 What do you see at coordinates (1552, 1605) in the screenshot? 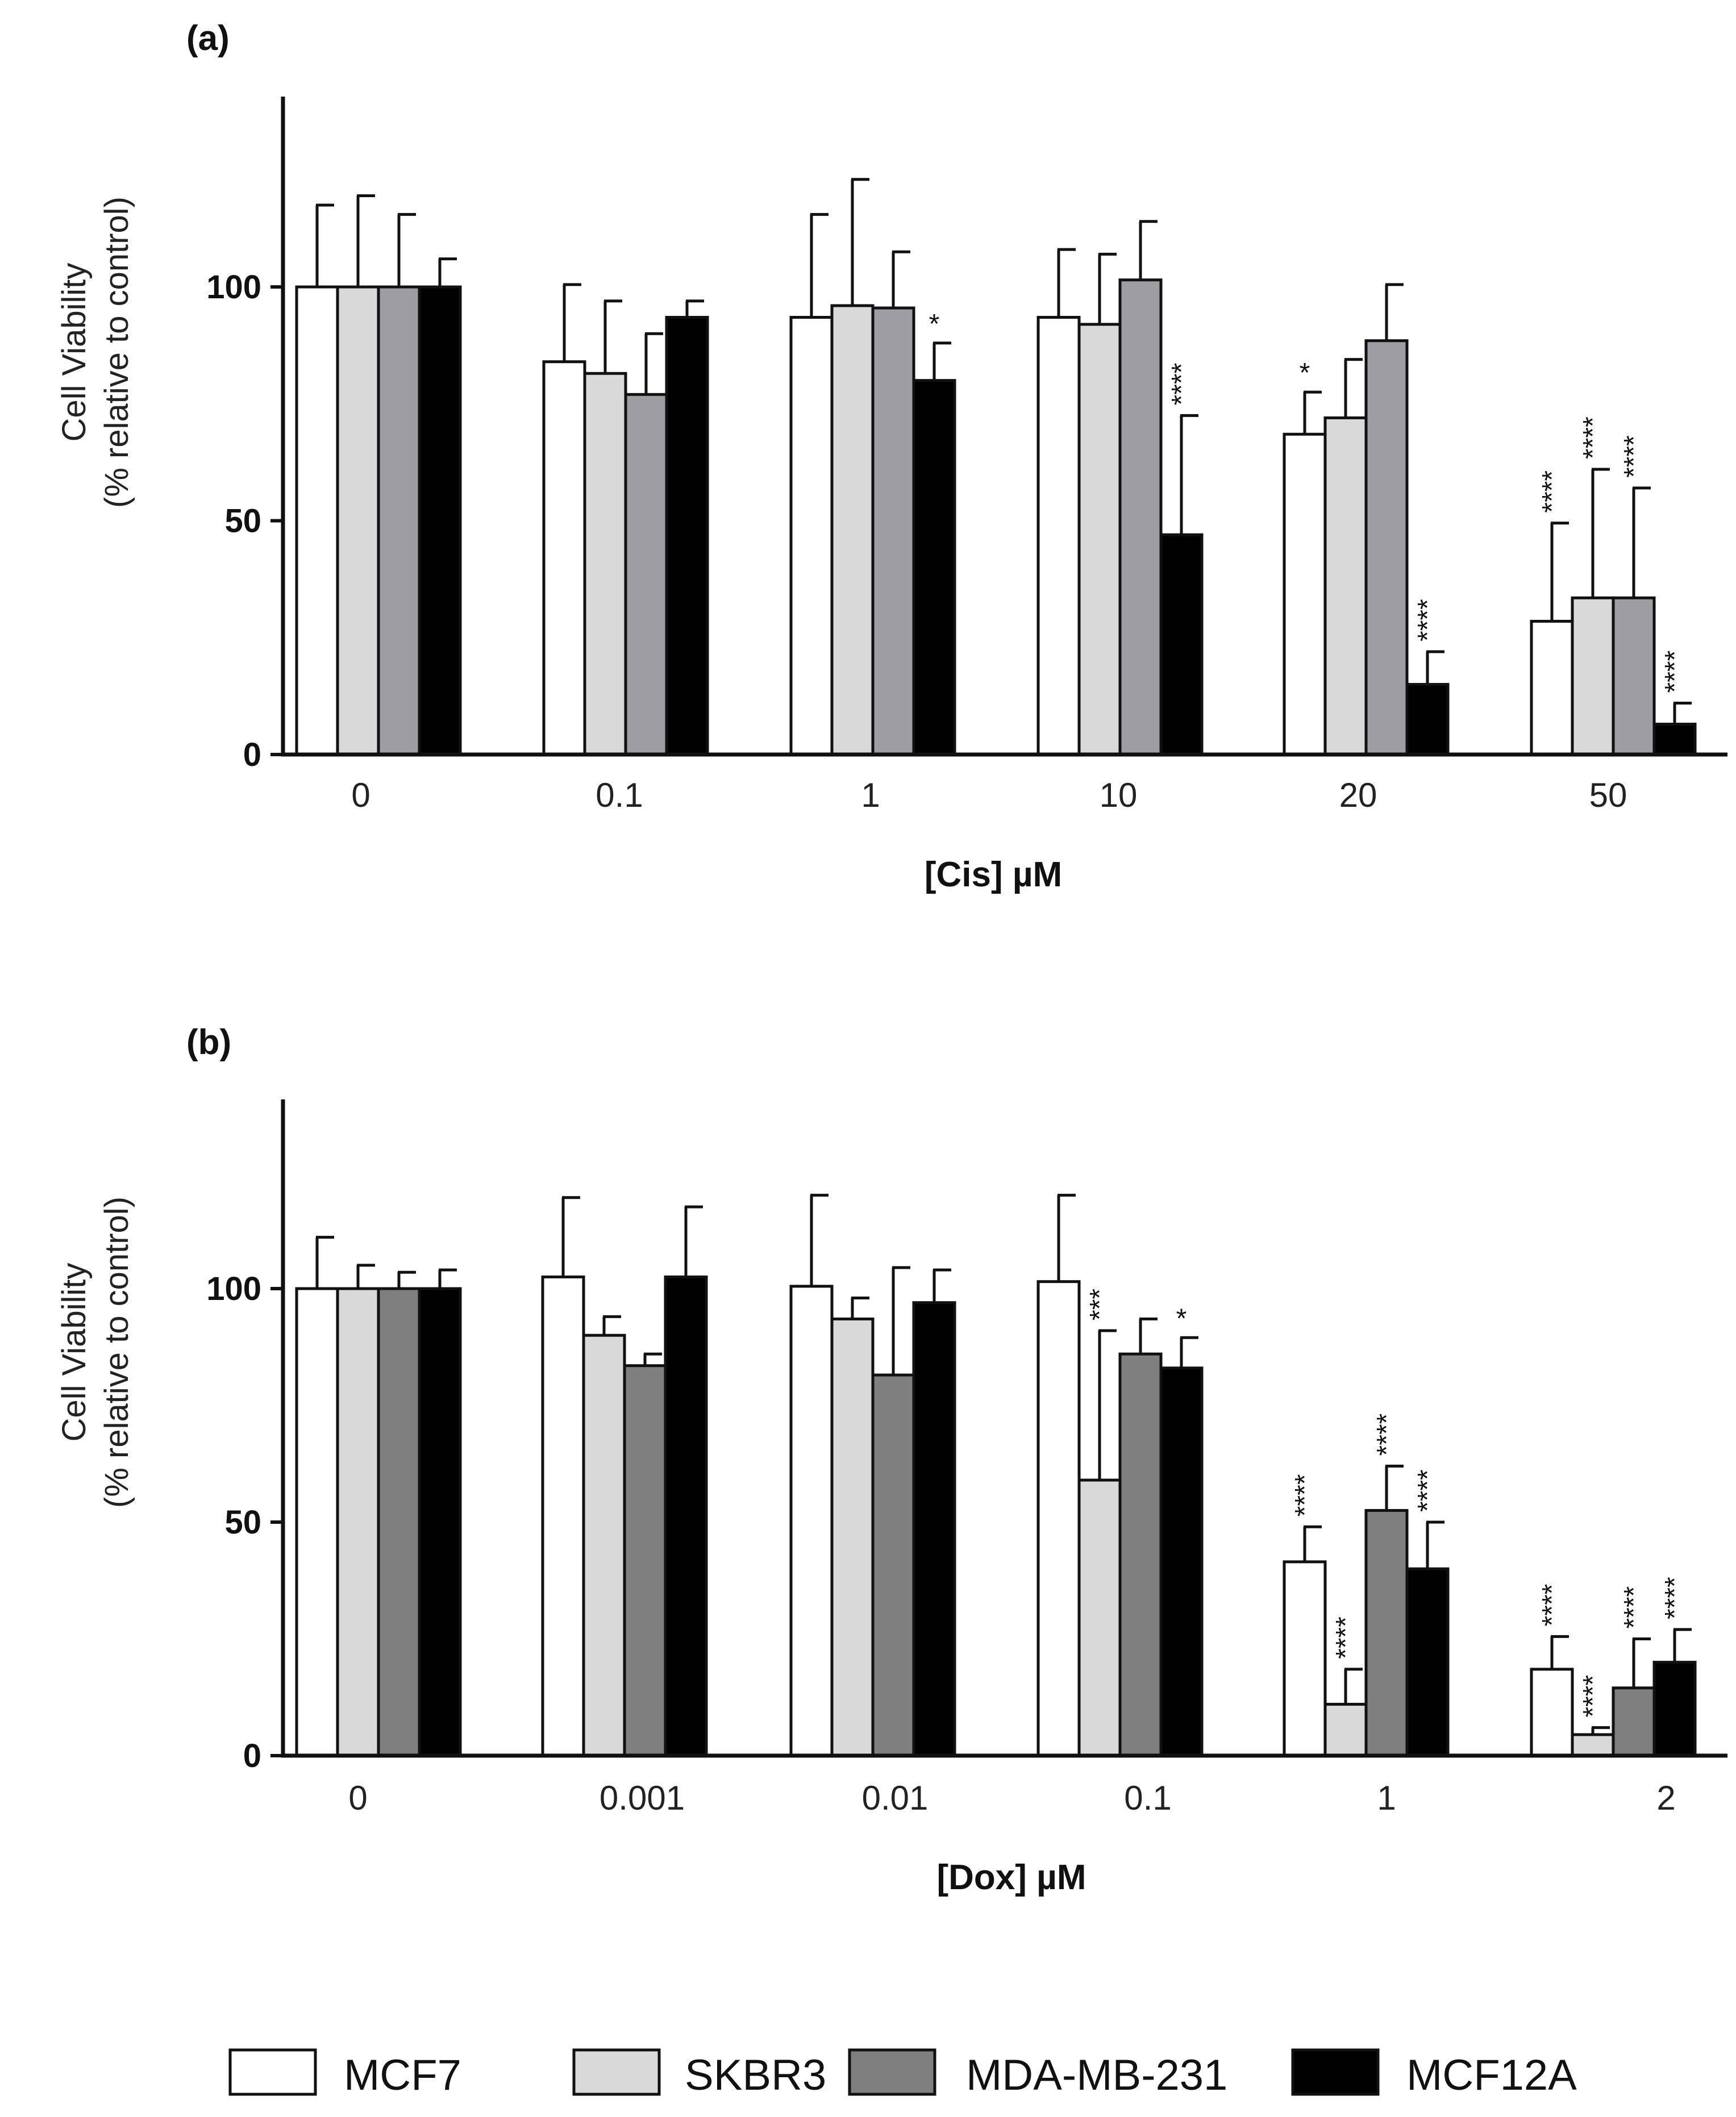
I see `panel-b-sig-mcf7-5: ****` at bounding box center [1552, 1605].